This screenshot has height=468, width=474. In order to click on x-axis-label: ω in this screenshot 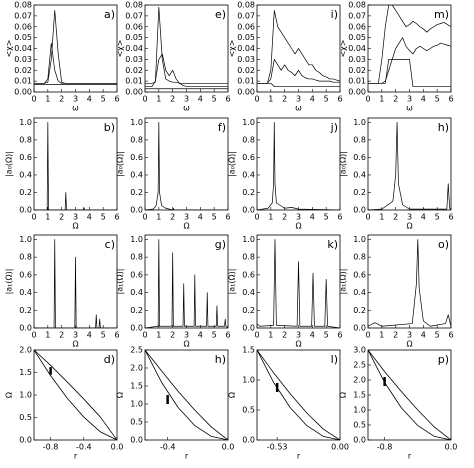, I will do `click(186, 108)`.